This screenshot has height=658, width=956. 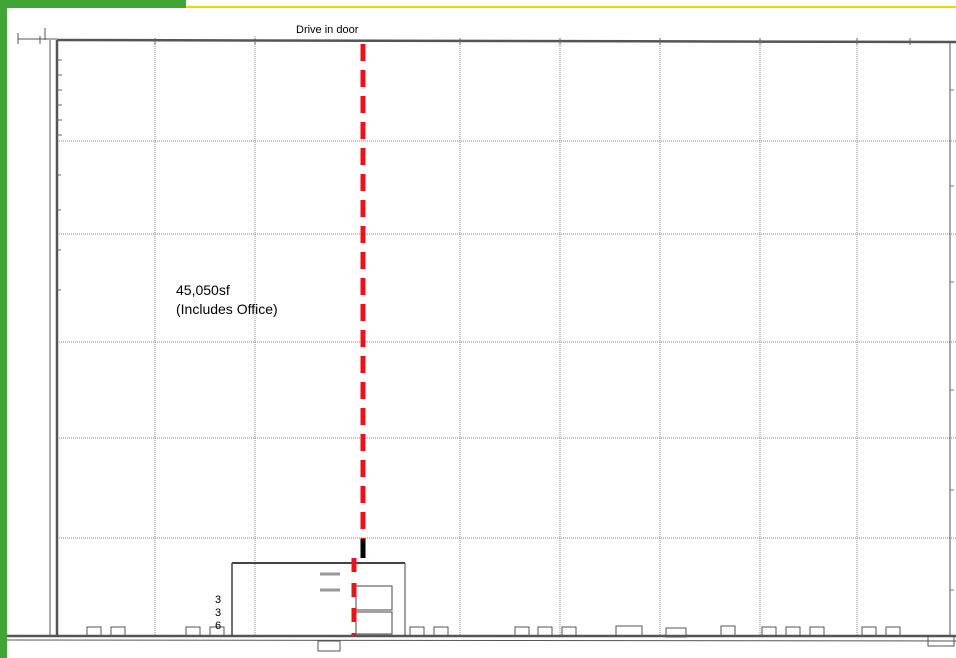 I want to click on digit-3: 6, so click(x=218, y=626).